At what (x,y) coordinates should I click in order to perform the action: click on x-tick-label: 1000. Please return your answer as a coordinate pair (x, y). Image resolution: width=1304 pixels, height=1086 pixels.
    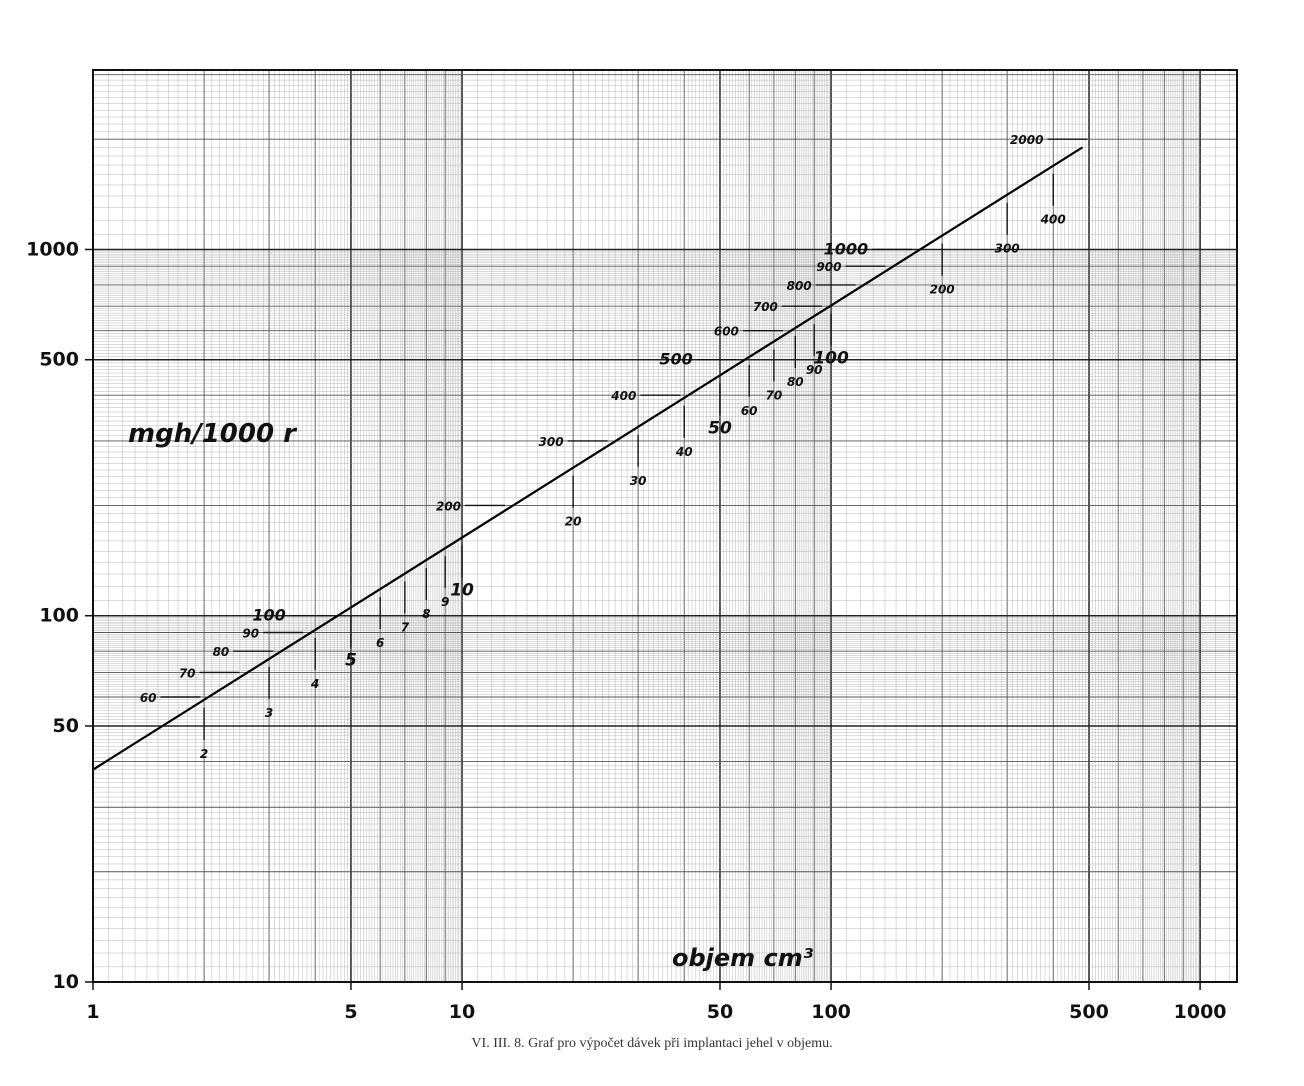
    Looking at the image, I should click on (1200, 1012).